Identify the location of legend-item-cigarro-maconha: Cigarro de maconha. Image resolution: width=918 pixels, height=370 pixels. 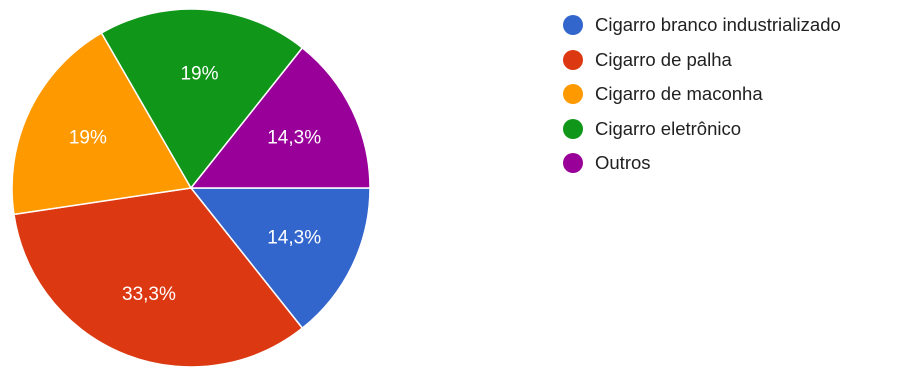
(702, 94).